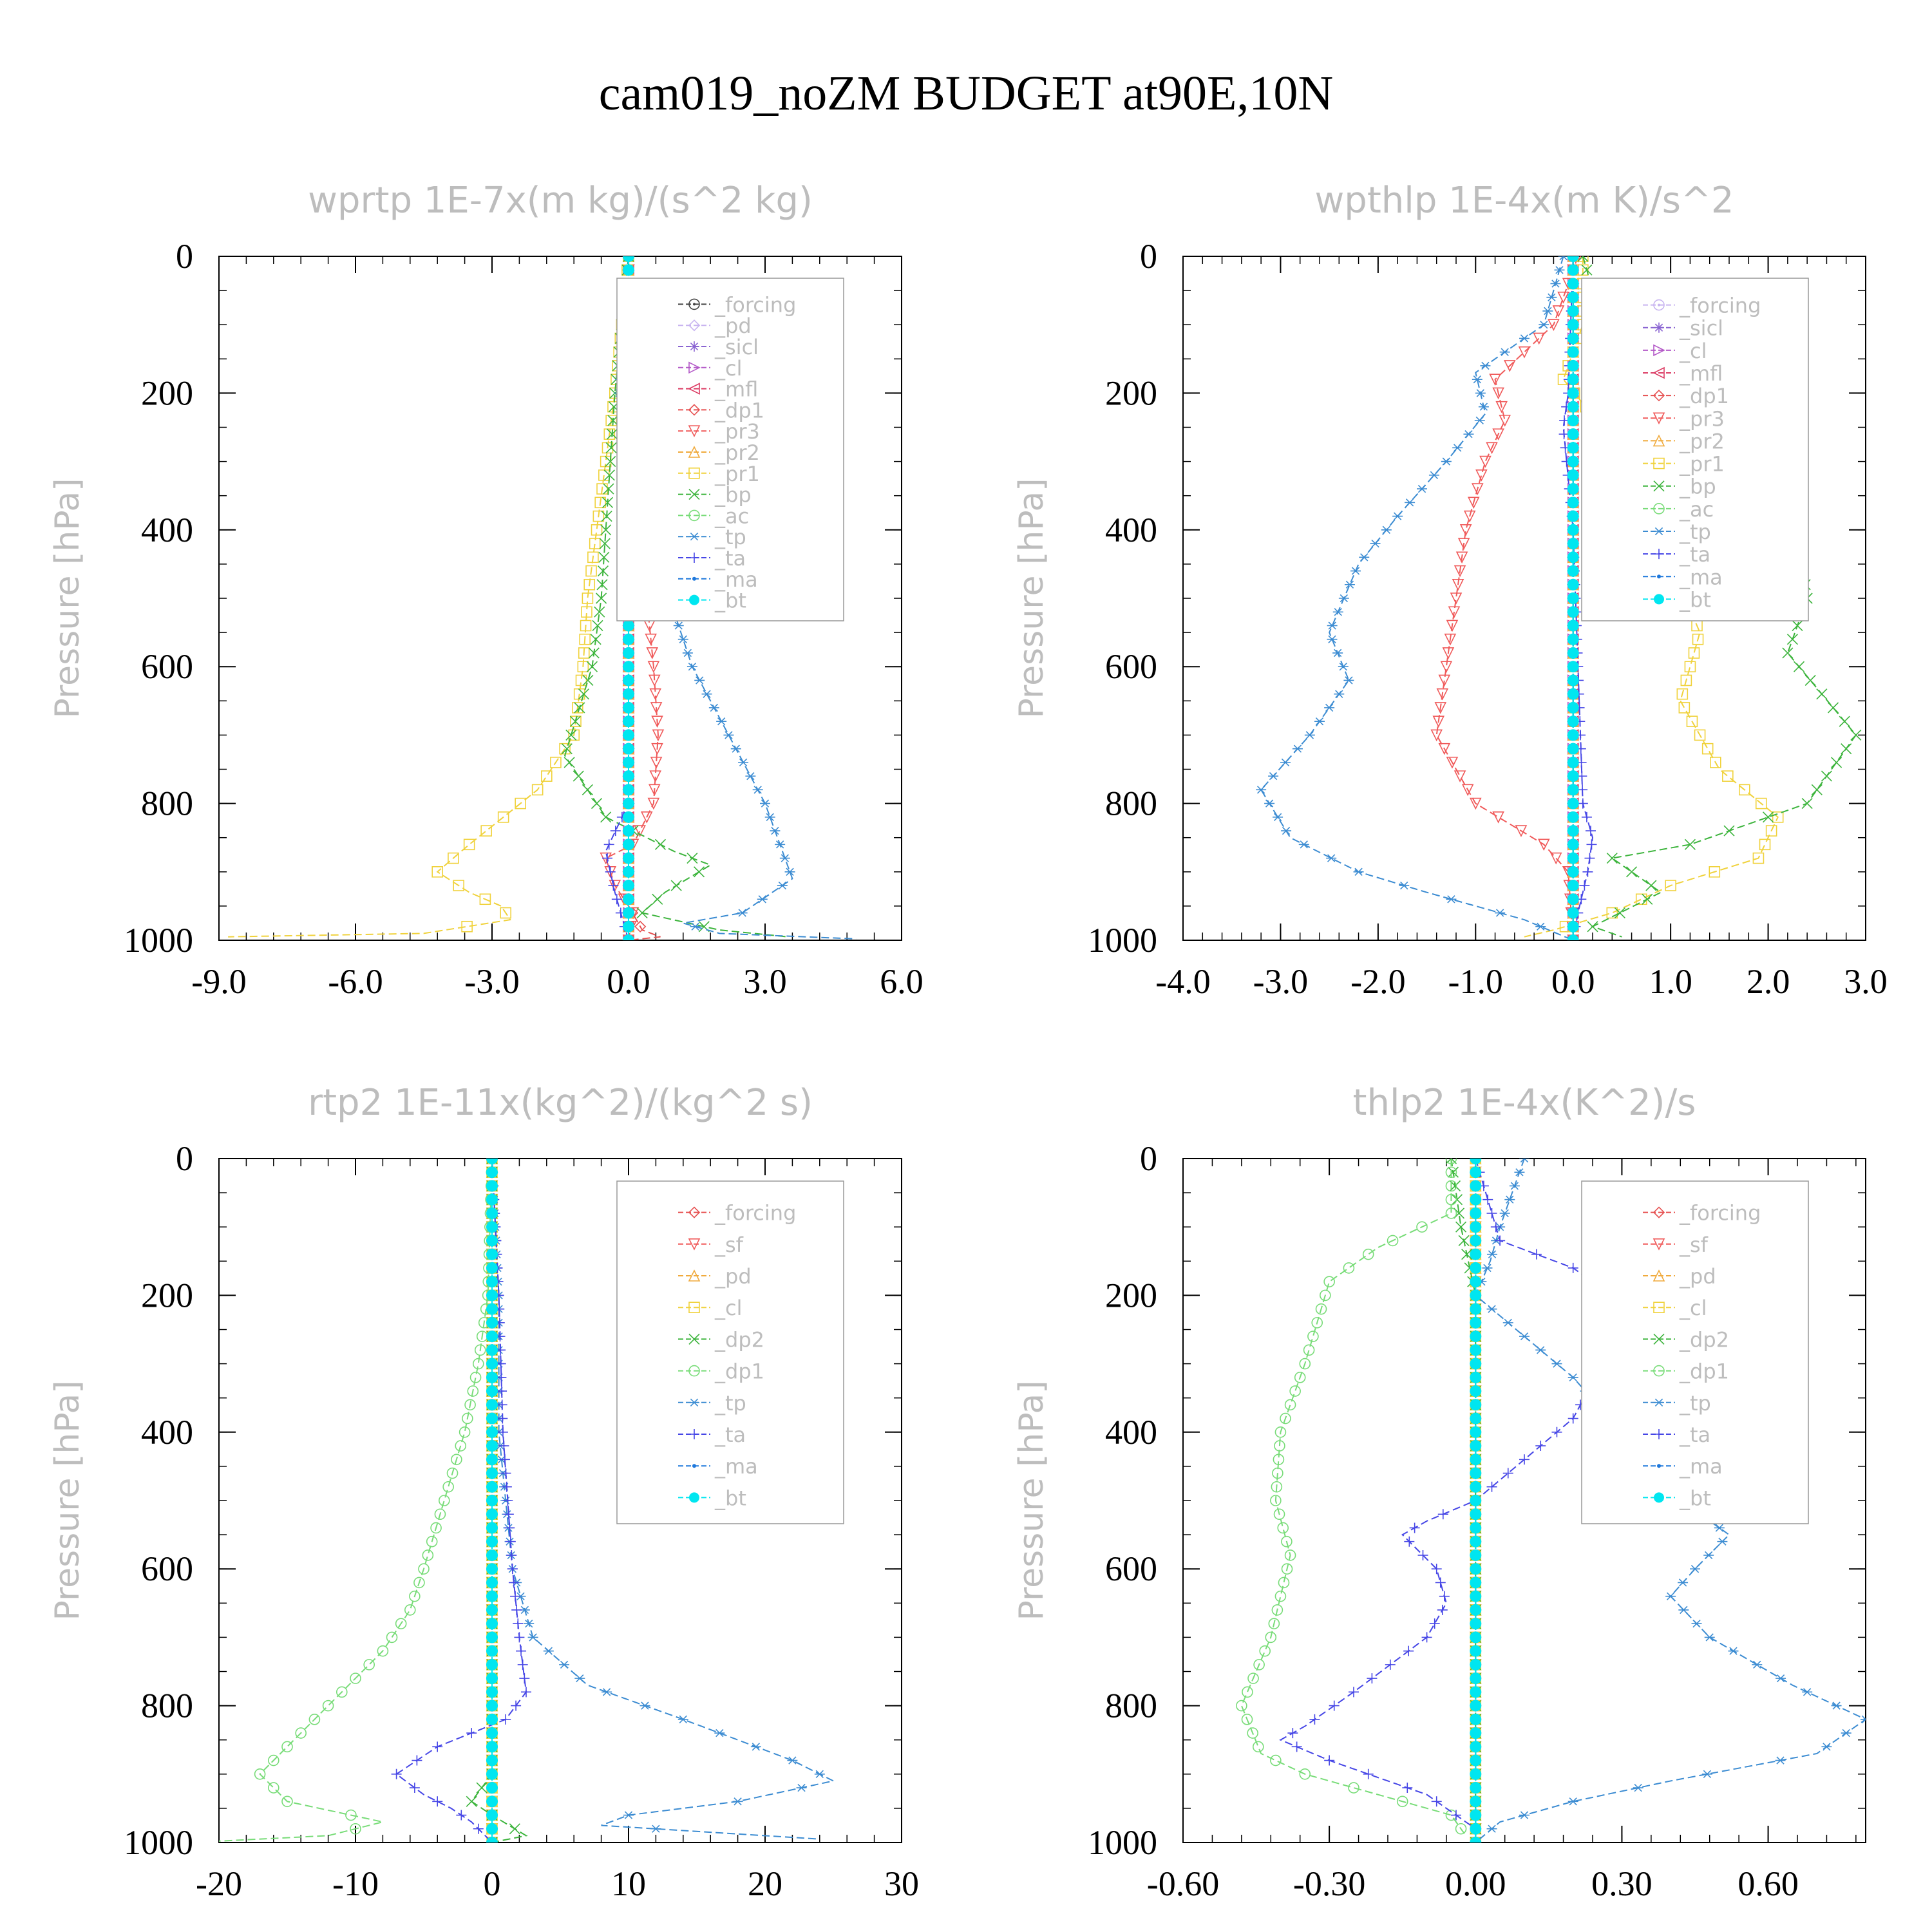  What do you see at coordinates (1701, 328) in the screenshot?
I see `legend-label: _sicl` at bounding box center [1701, 328].